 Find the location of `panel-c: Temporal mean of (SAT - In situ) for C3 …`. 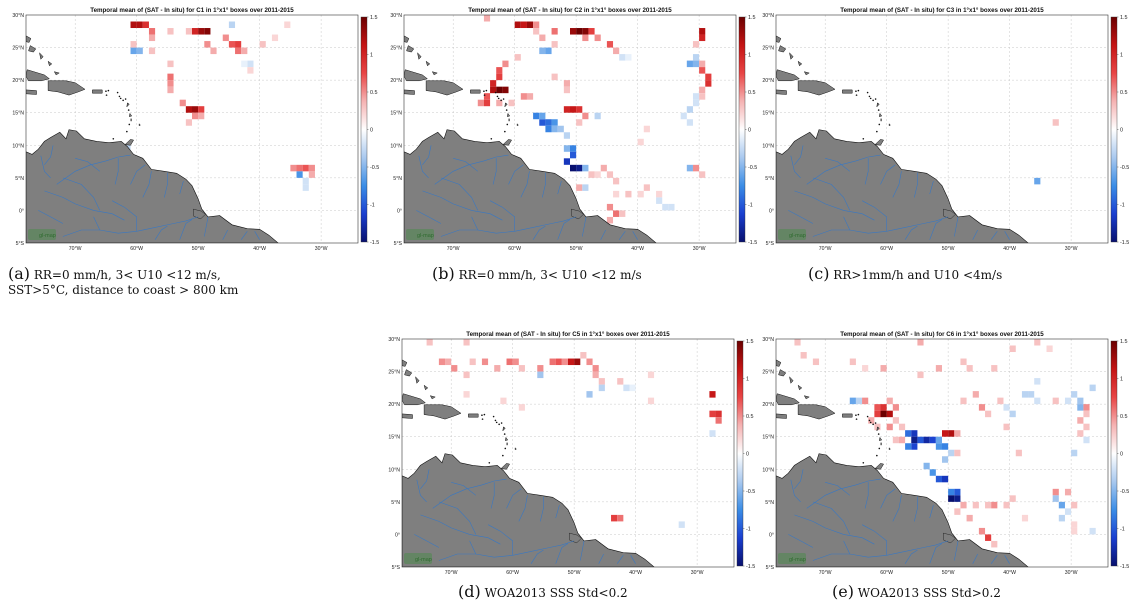

panel-c: Temporal mean of (SAT - In situ) for C3 … is located at coordinates (939, 129).